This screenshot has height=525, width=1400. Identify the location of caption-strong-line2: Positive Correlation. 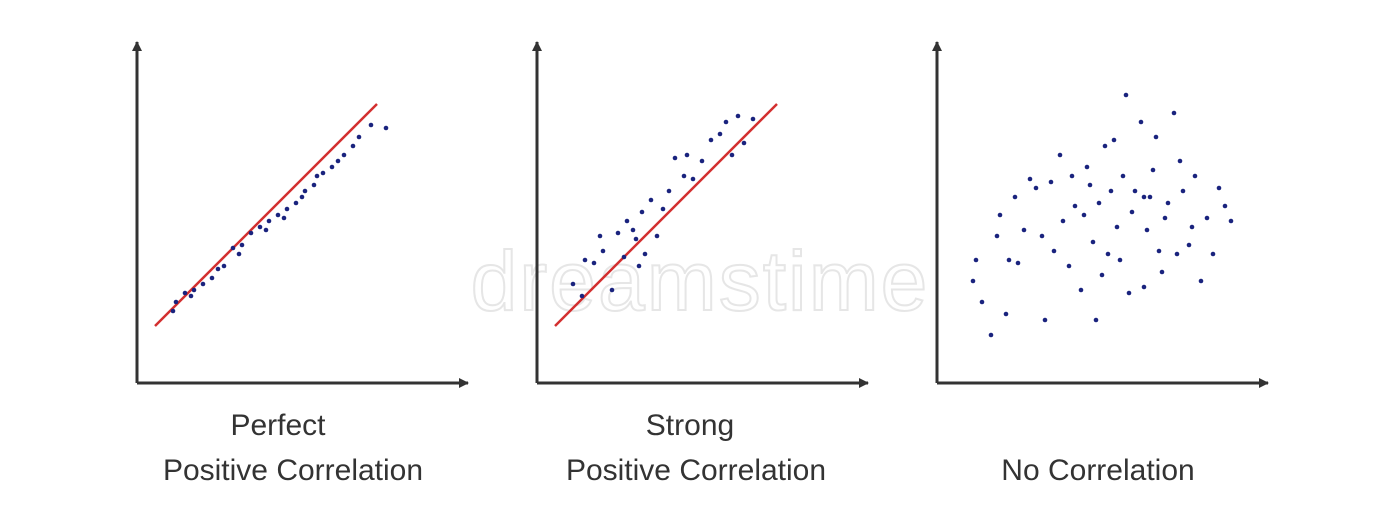
(696, 470).